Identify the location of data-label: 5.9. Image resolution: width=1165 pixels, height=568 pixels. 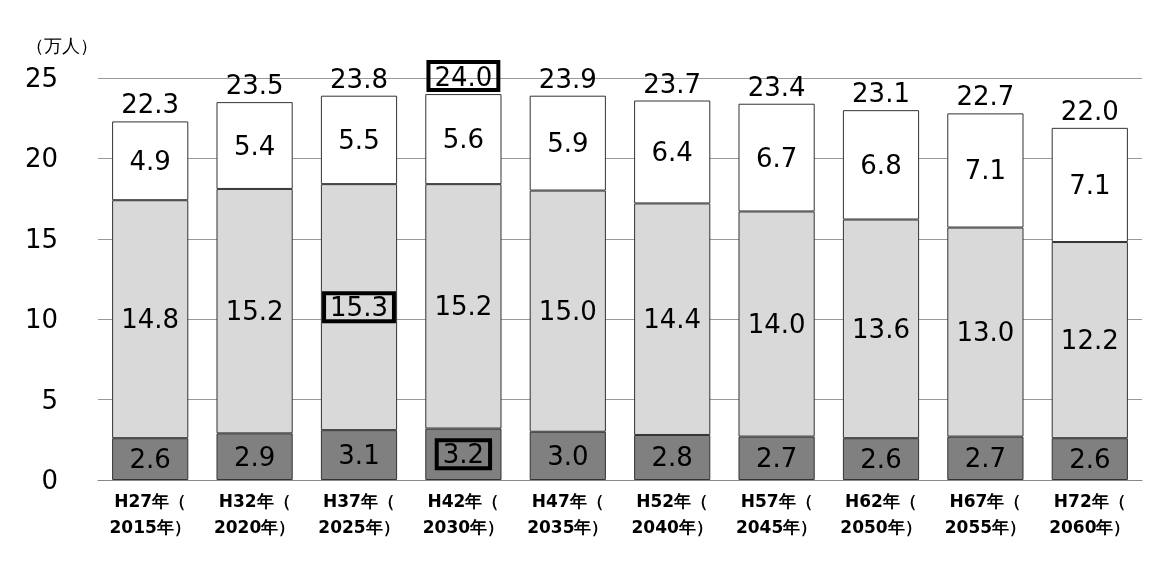
(568, 143).